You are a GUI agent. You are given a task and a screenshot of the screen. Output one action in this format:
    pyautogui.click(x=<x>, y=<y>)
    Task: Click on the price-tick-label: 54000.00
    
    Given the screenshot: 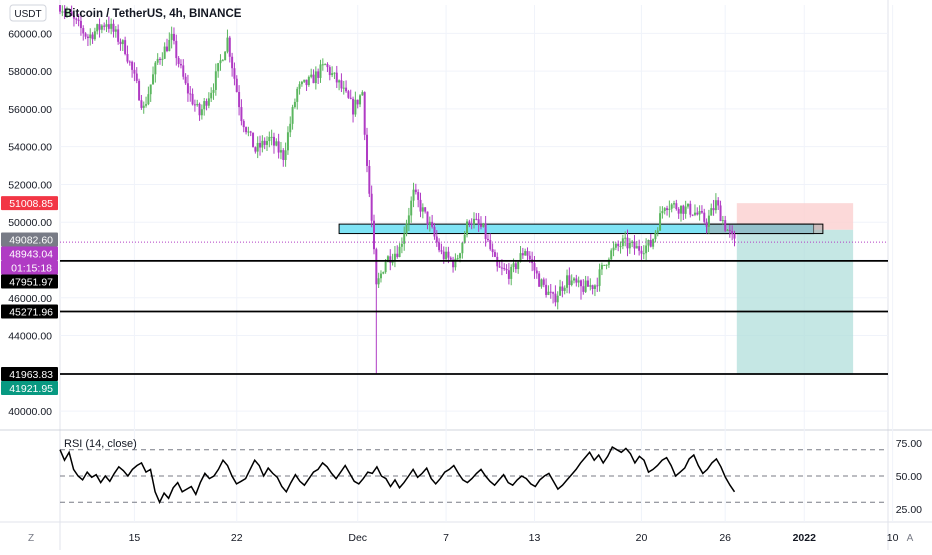 What is the action you would take?
    pyautogui.click(x=30, y=148)
    